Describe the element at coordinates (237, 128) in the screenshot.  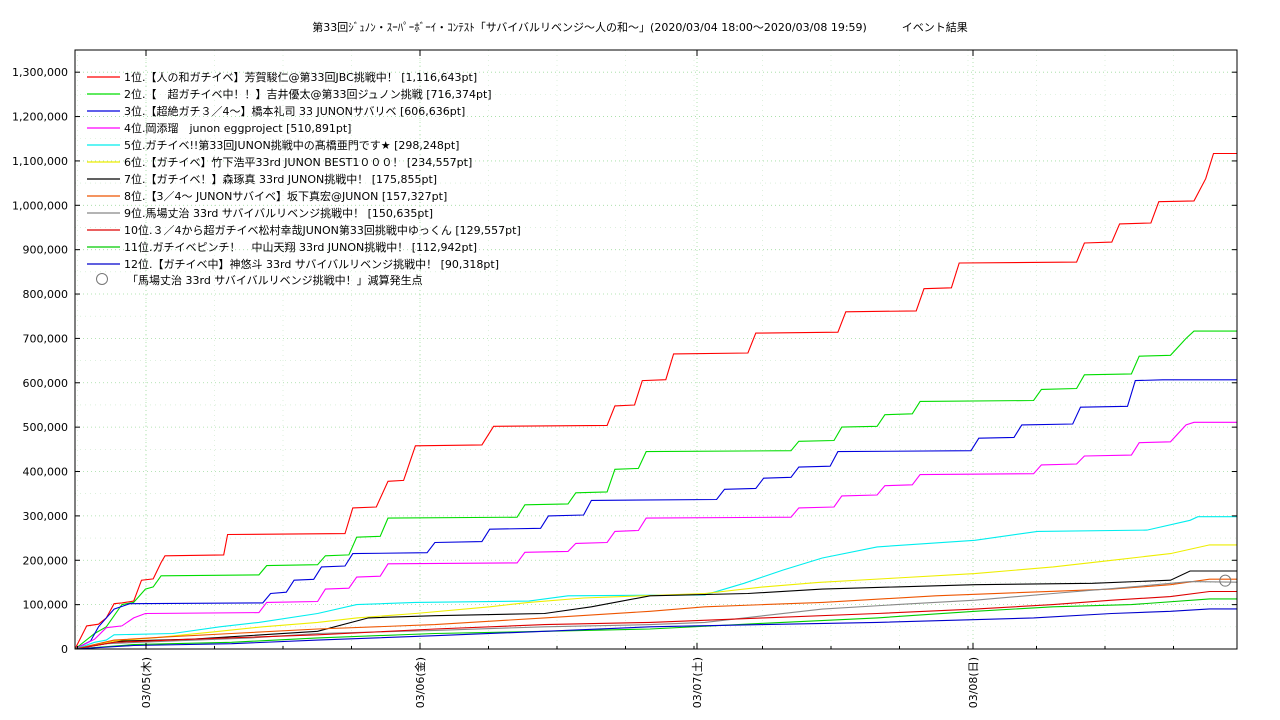
I see `legend-label-4: 4位.岡添瑠 junon eggproject [510,891pt]` at that location.